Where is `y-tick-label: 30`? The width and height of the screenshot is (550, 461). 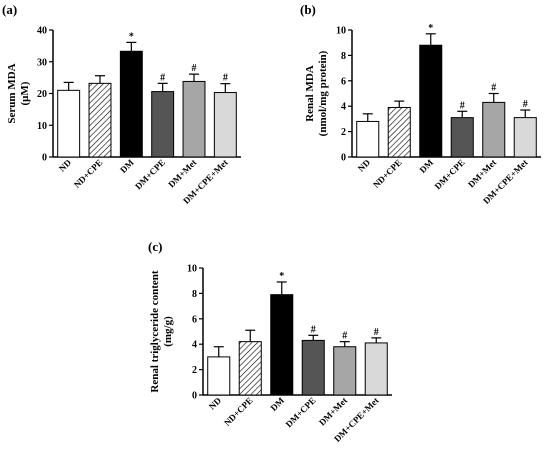
y-tick-label: 30 is located at coordinates (42, 62).